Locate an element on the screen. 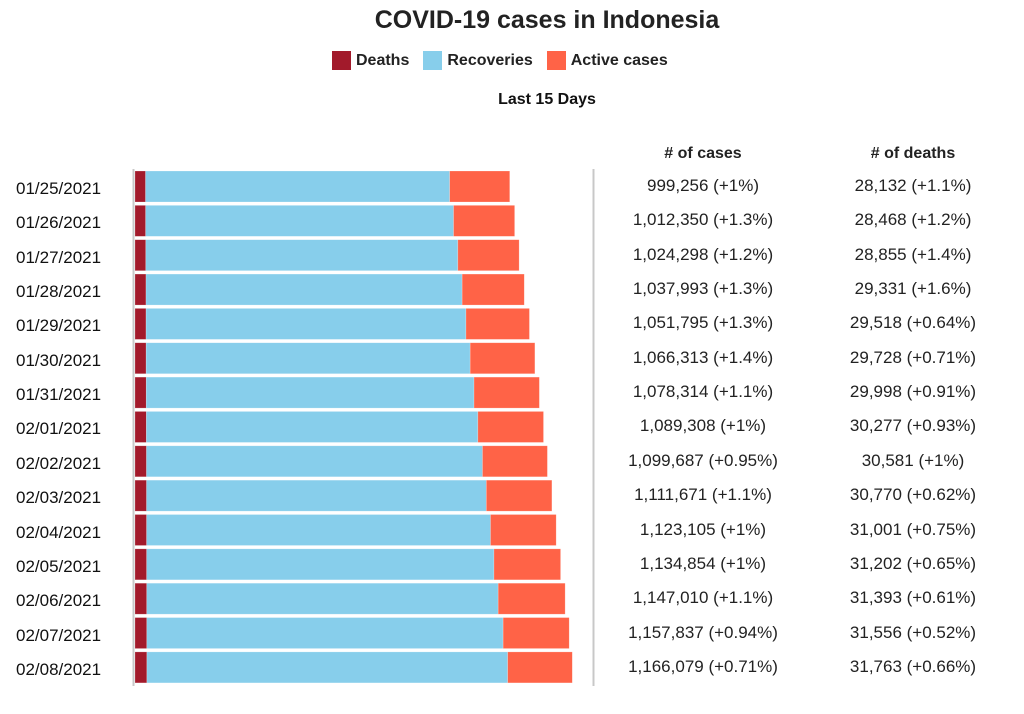 The height and width of the screenshot is (714, 1024). date-label: 02/07/2021 is located at coordinates (59, 635).